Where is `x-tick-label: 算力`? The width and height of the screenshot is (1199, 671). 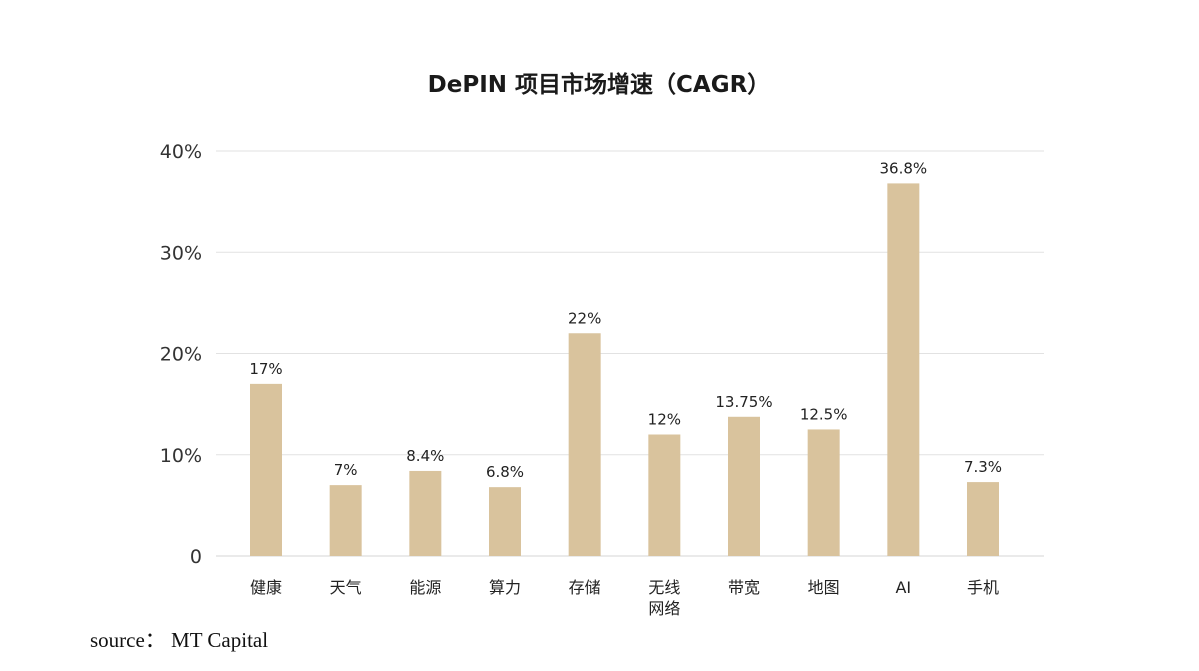
x-tick-label: 算力 is located at coordinates (505, 587).